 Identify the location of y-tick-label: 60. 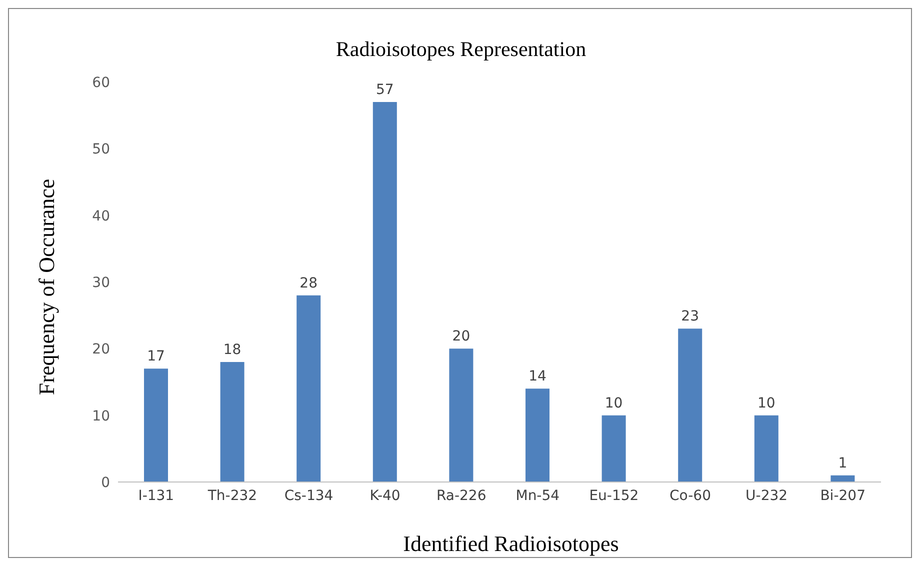
(101, 82).